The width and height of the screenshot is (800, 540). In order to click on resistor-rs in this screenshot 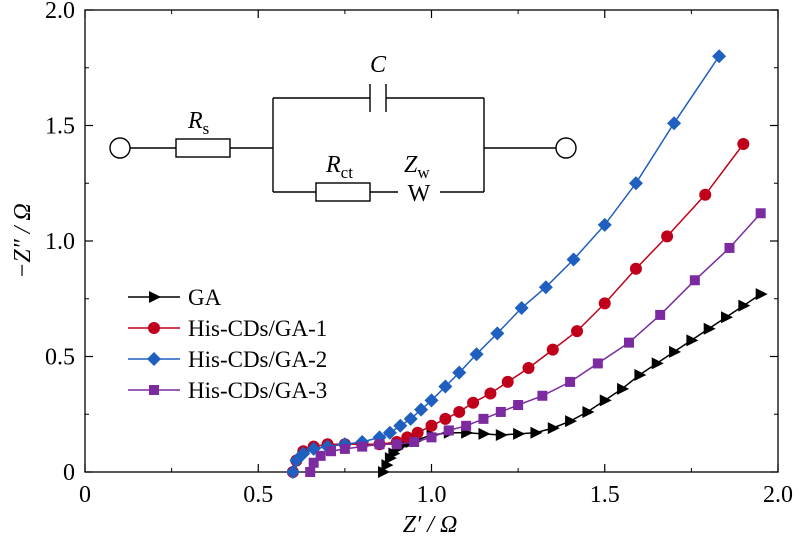, I will do `click(203, 148)`.